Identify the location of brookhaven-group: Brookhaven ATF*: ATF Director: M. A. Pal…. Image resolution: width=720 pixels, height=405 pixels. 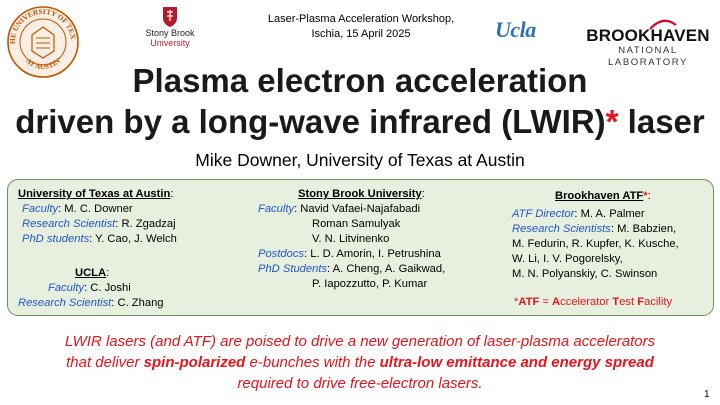
(595, 235).